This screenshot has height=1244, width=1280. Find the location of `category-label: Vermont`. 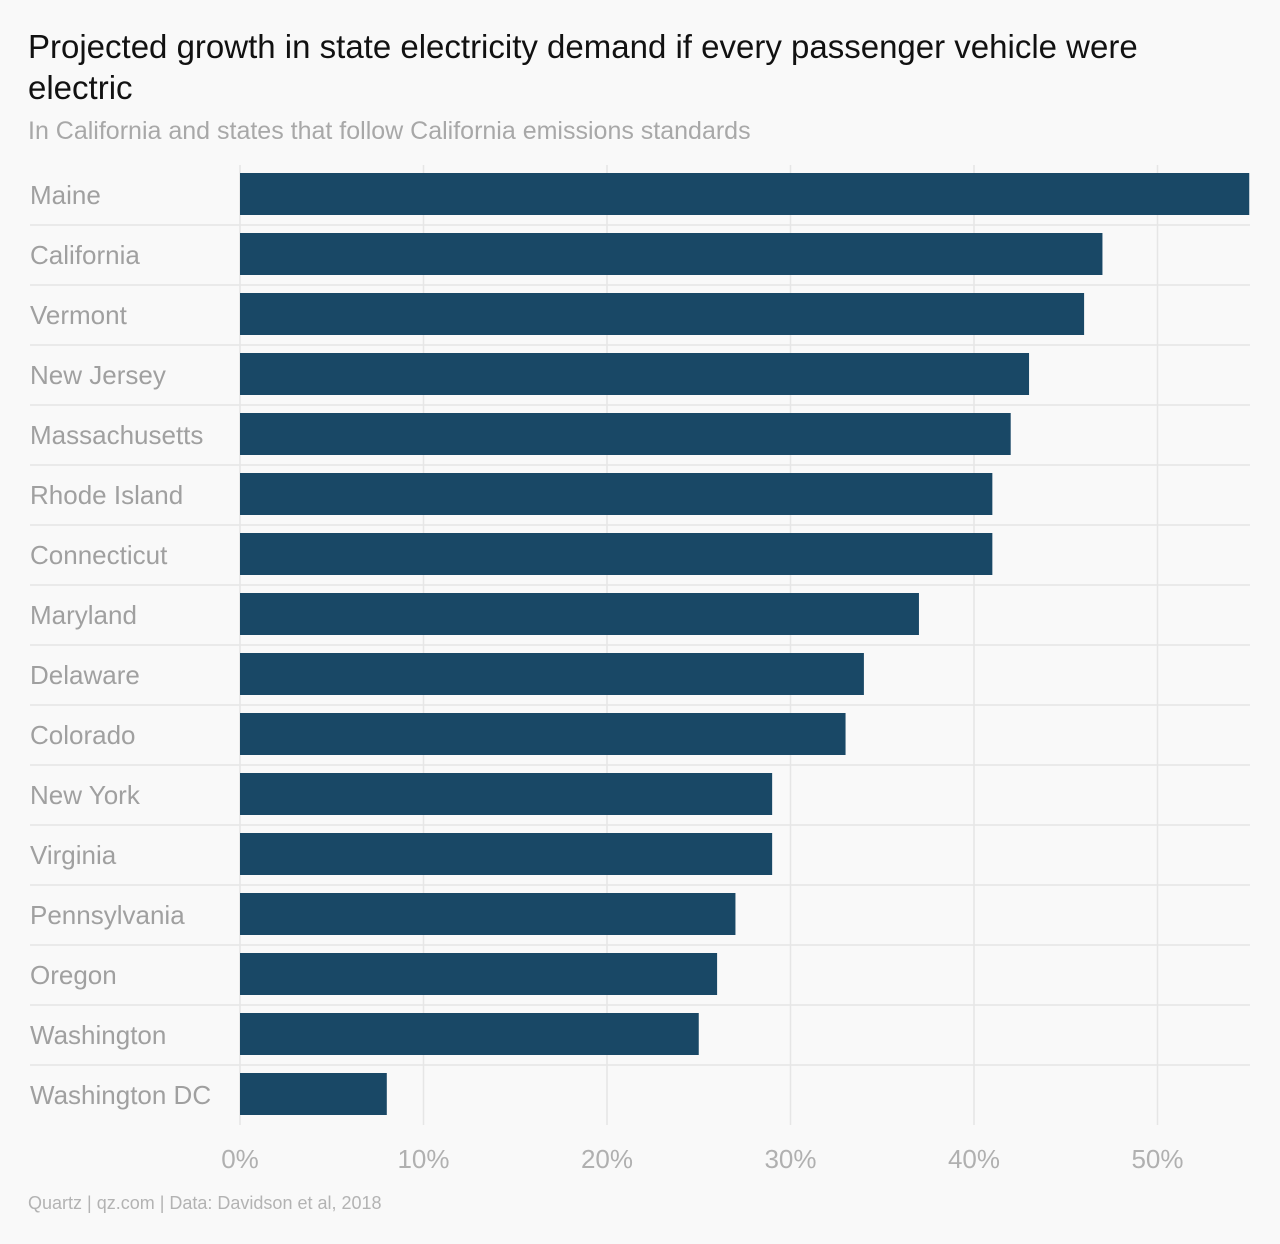

category-label: Vermont is located at coordinates (79, 315).